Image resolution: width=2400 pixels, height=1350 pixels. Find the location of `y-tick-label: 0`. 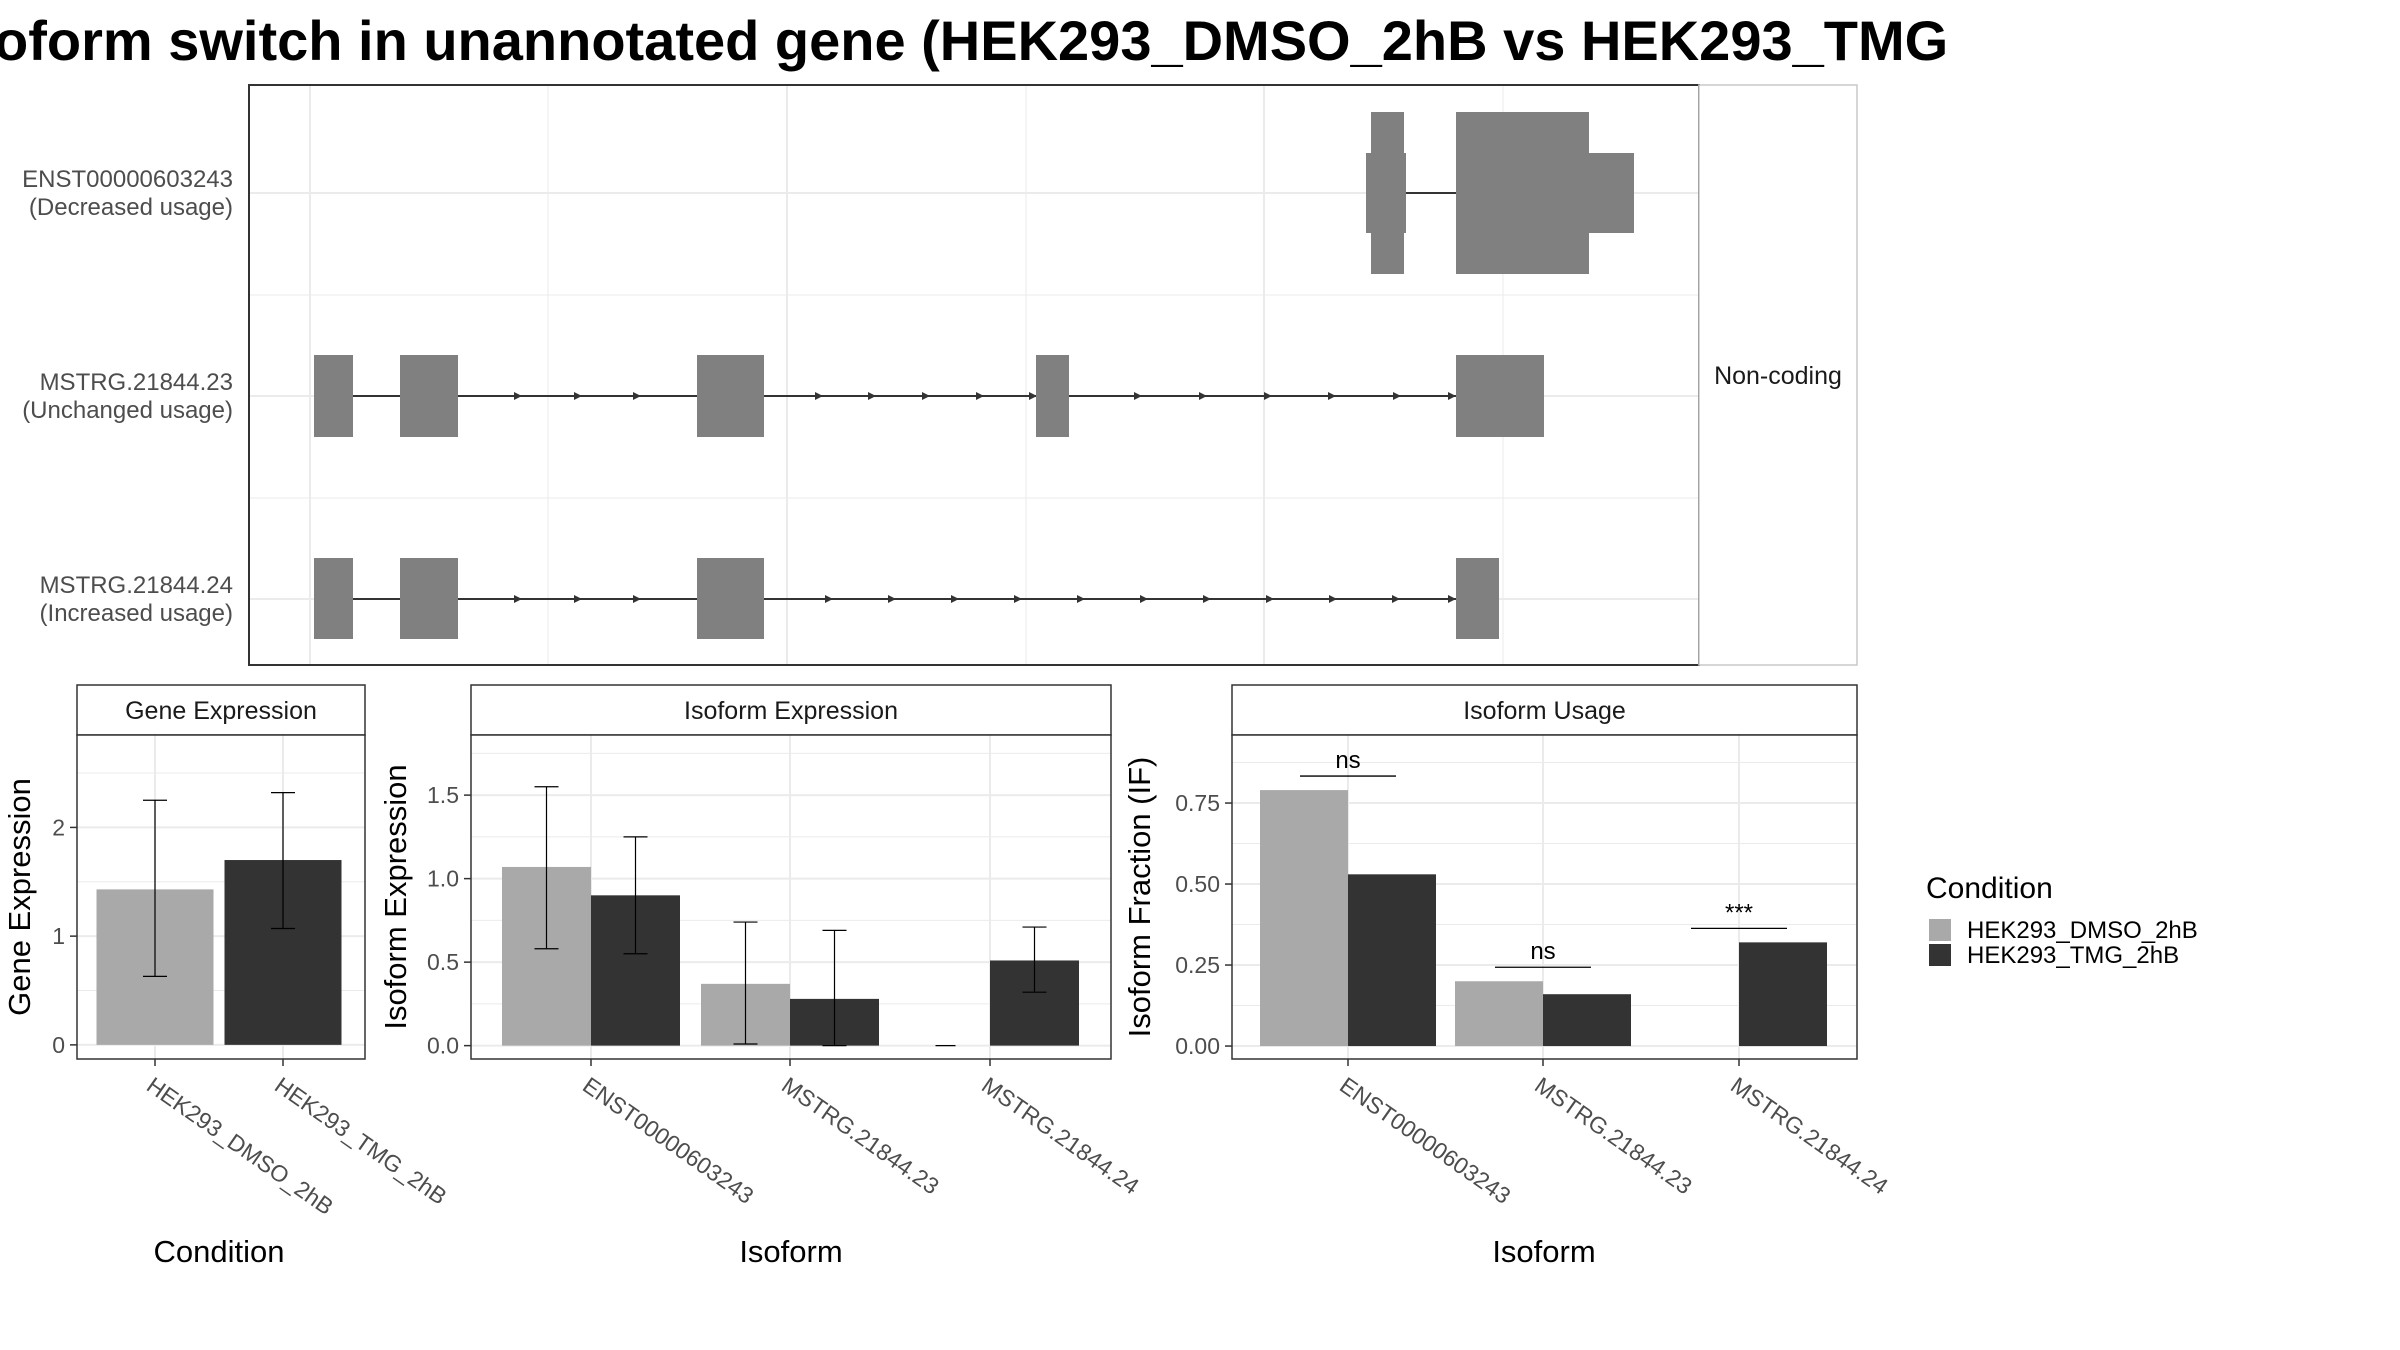

y-tick-label: 0 is located at coordinates (58, 1045).